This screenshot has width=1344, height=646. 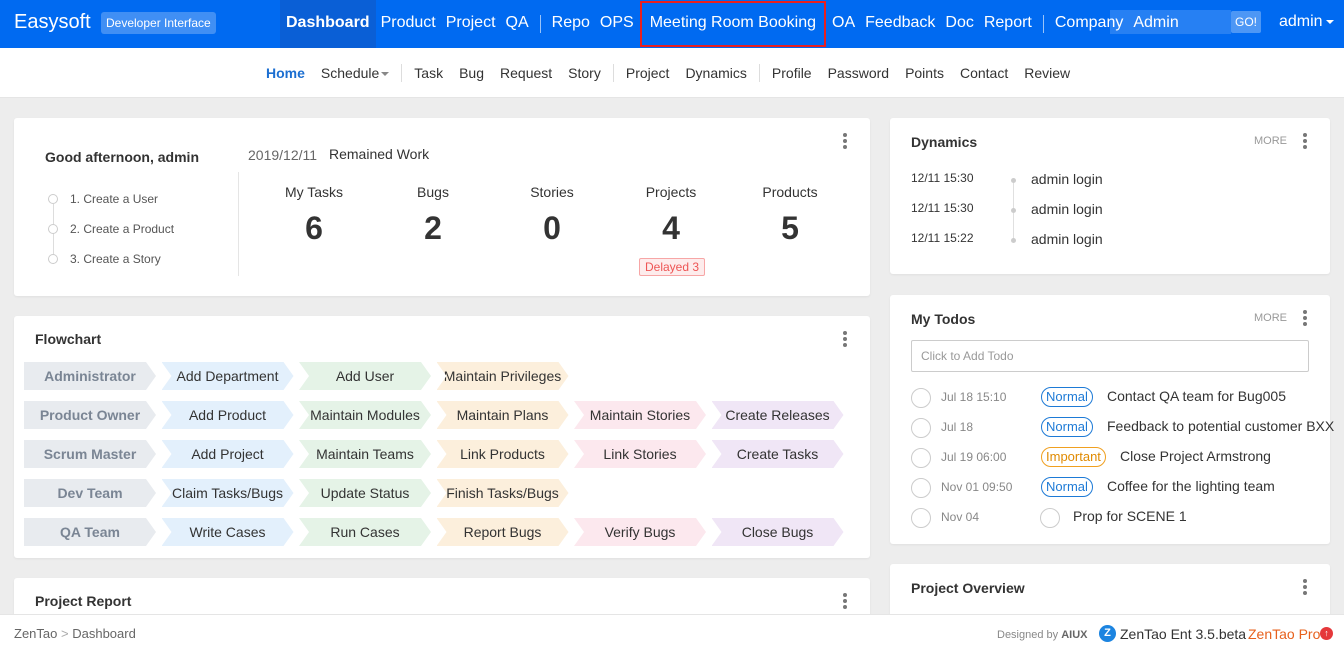 What do you see at coordinates (1306, 22) in the screenshot?
I see `user-menu: admin` at bounding box center [1306, 22].